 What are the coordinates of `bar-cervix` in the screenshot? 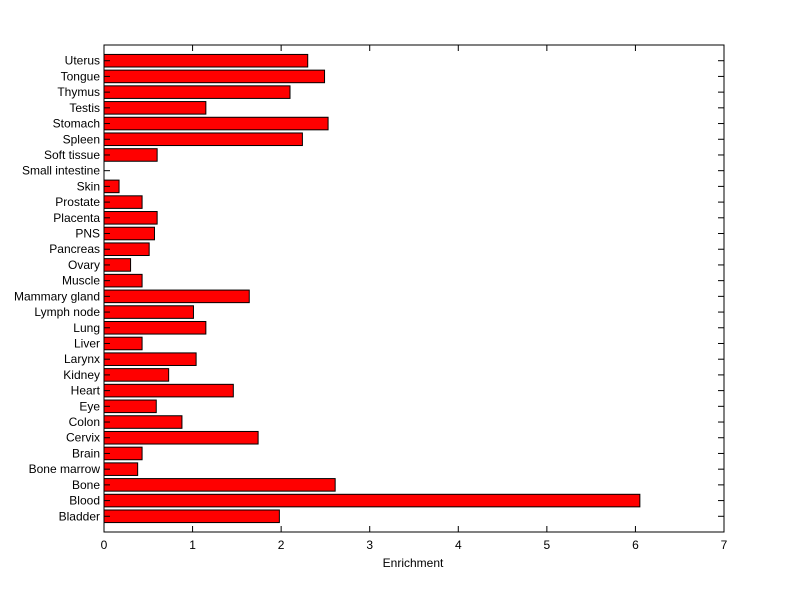 It's located at (181, 437).